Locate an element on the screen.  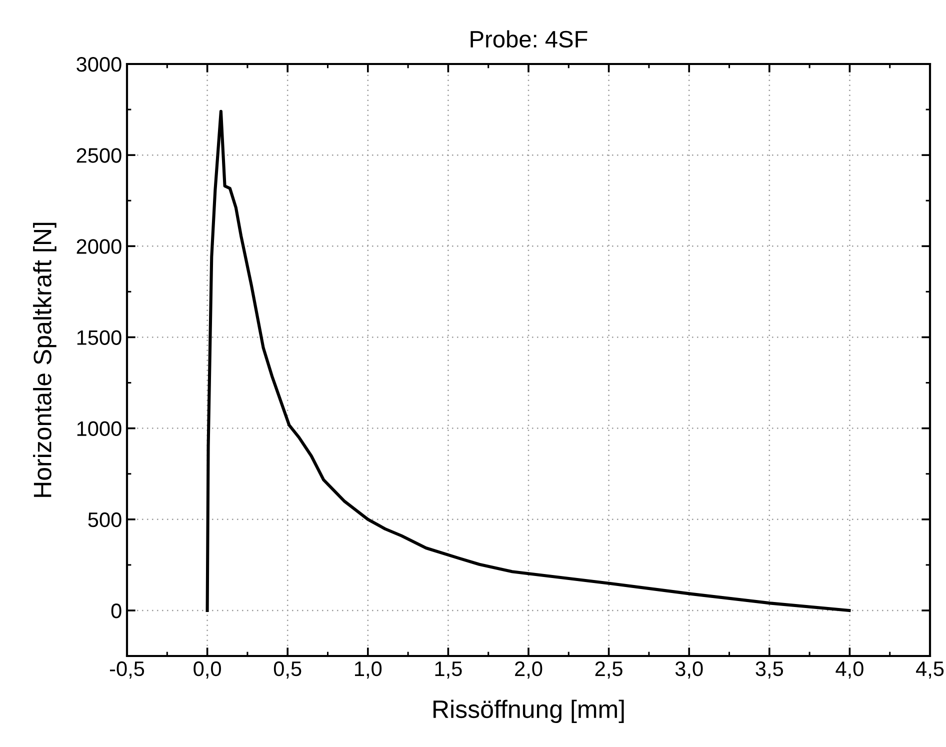
x-tick-label: 2,0 is located at coordinates (528, 670).